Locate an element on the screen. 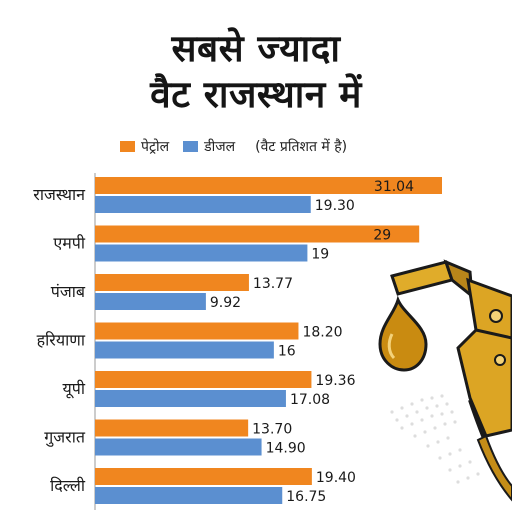 Image resolution: width=512 pixels, height=528 pixels. legend-label-petrol: पेट्रोल is located at coordinates (155, 146).